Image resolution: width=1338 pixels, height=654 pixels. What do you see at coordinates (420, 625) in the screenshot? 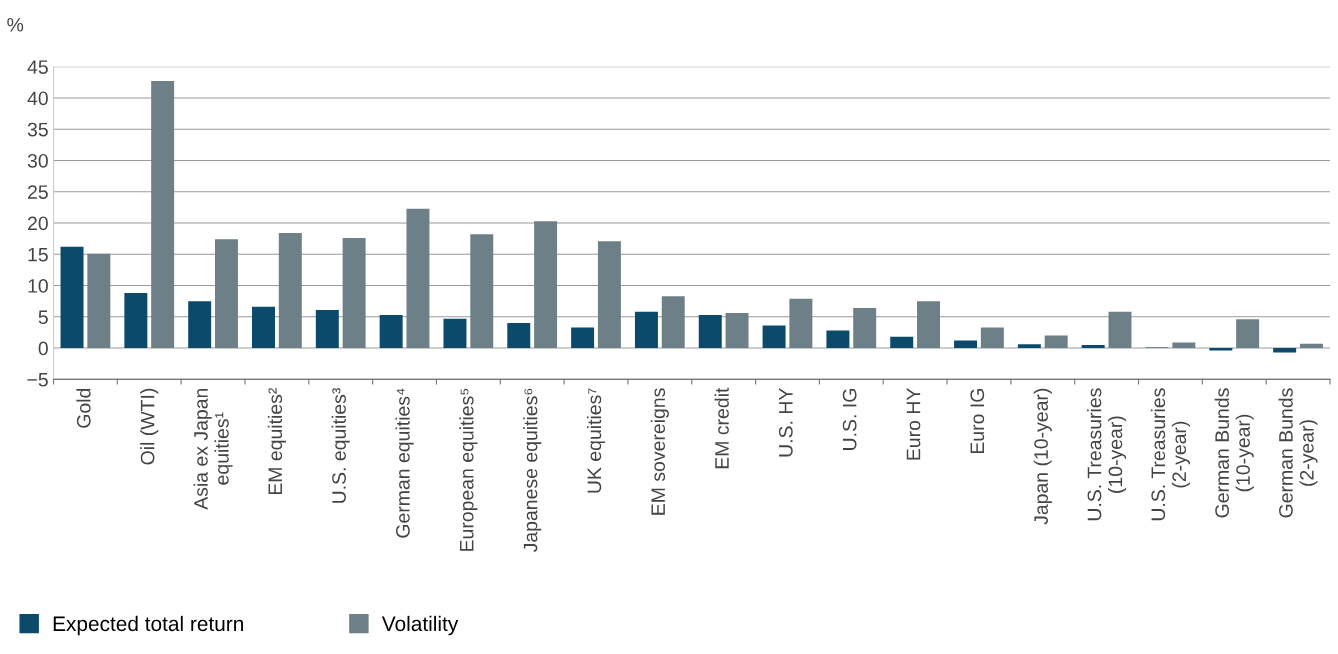
I see `legend-label: Volatility` at bounding box center [420, 625].